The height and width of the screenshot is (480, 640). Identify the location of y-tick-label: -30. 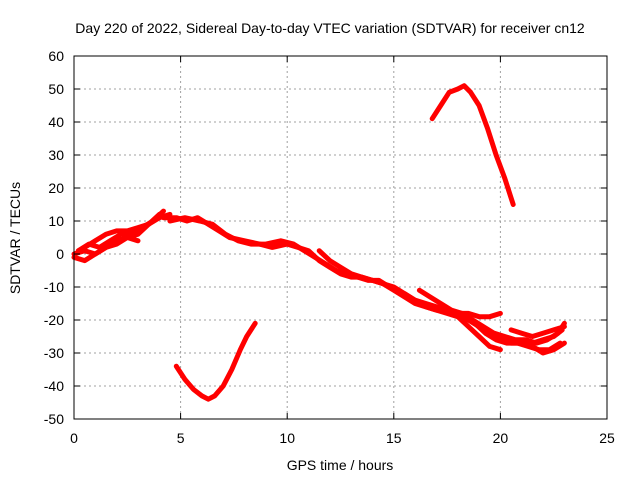
(54, 353).